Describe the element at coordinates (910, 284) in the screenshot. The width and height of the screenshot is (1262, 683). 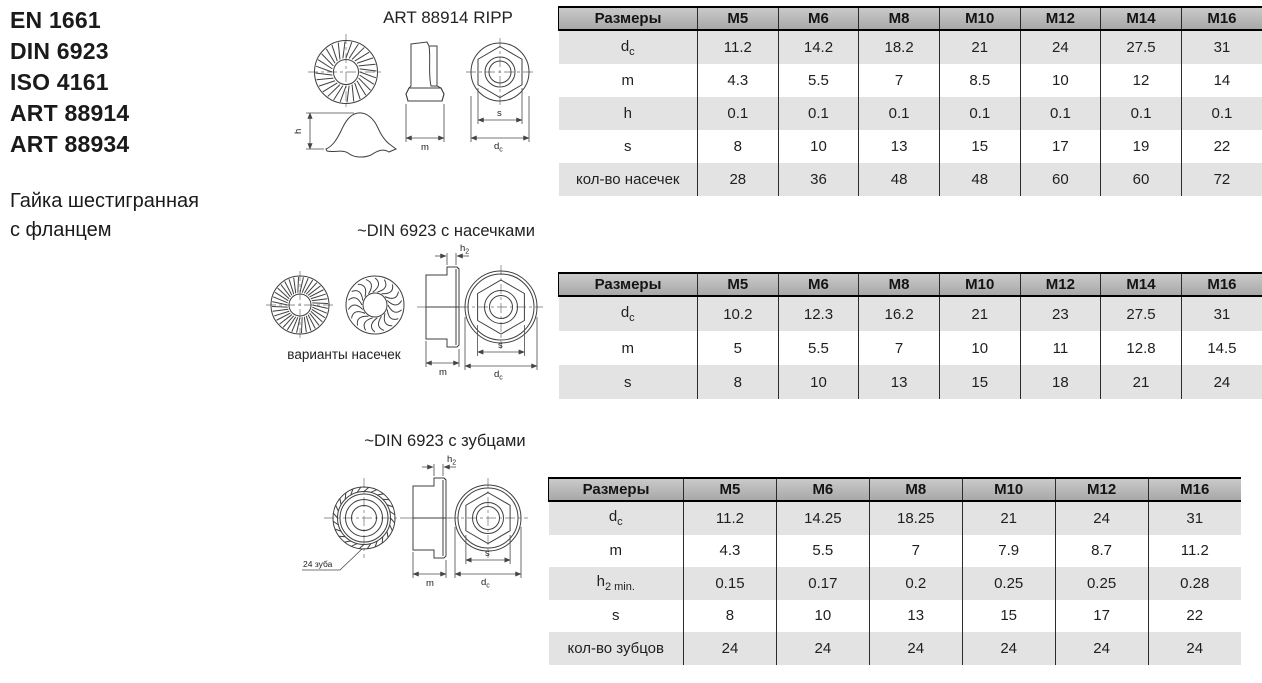
I see `table-header-row: Размеры M5 M6 M8 M10 M12 M14 M16` at that location.